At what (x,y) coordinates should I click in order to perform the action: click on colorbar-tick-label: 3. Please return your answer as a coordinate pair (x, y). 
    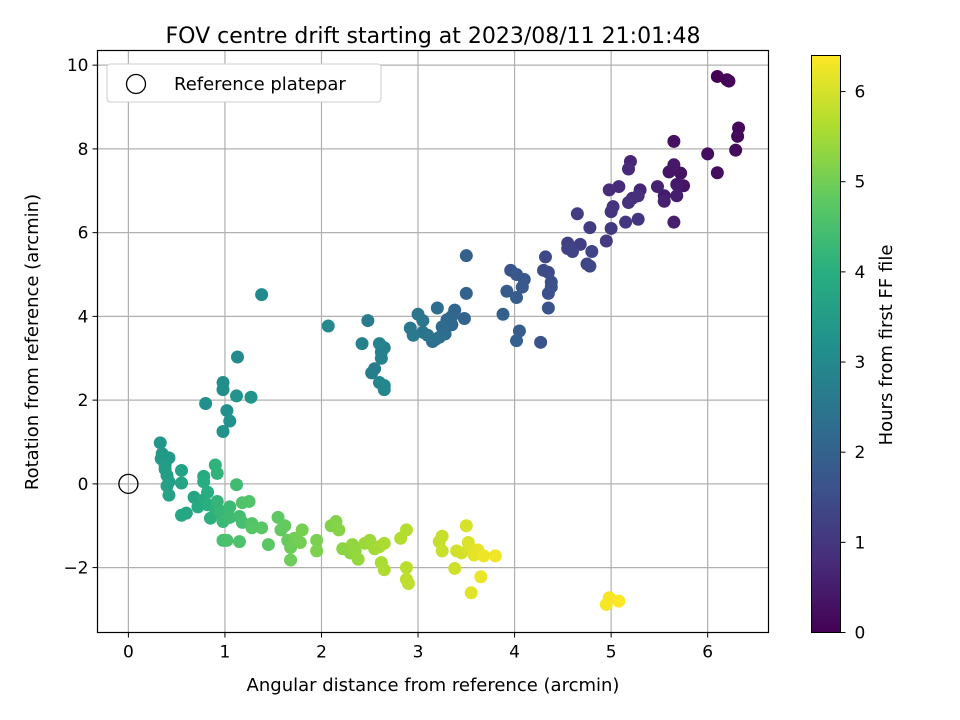
    Looking at the image, I should click on (860, 363).